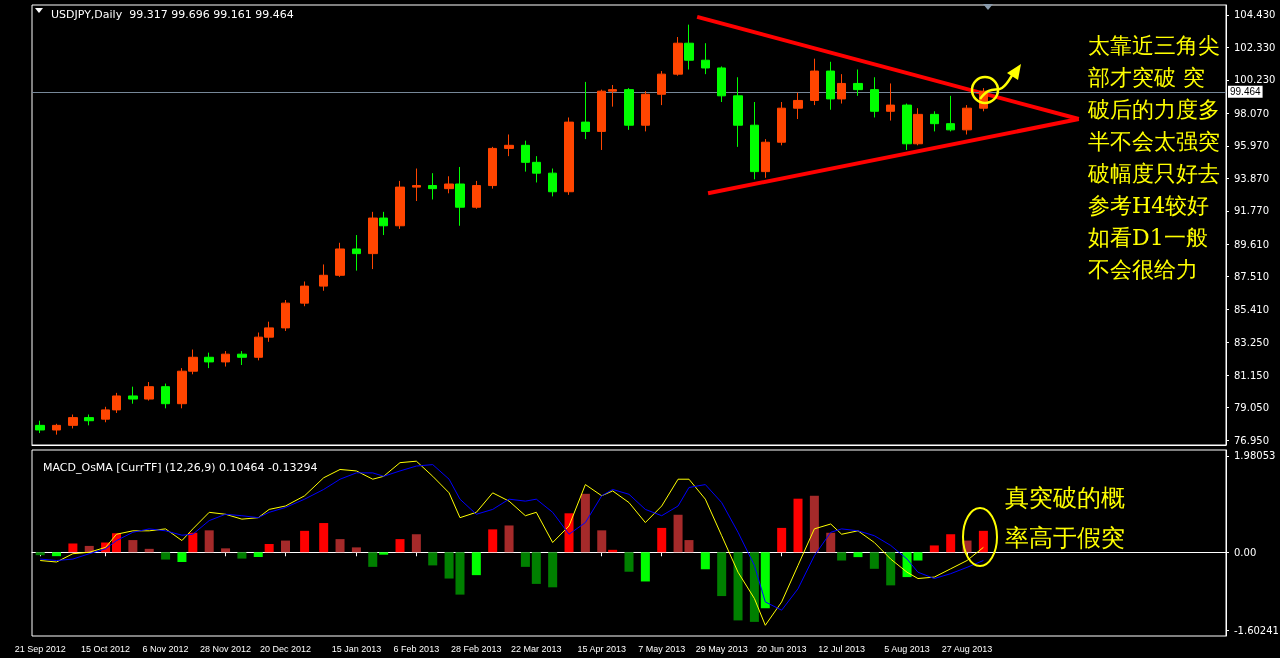 This screenshot has width=1280, height=658. Describe the element at coordinates (1255, 47) in the screenshot. I see `y-tick-label: 102.330` at that location.